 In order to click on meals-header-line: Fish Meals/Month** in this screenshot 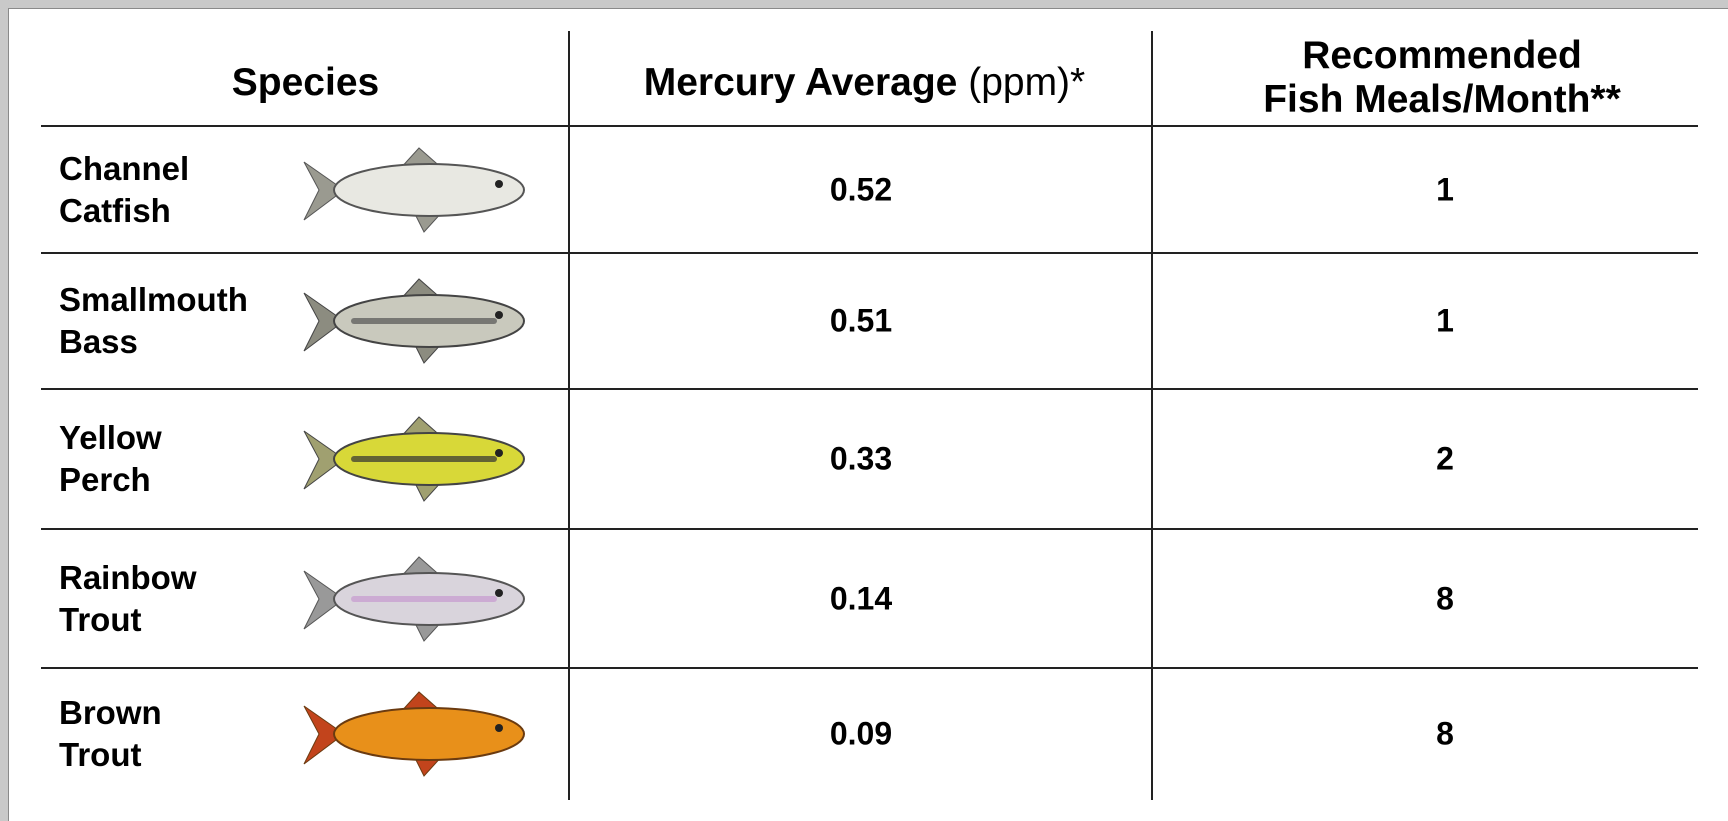, I will do `click(1442, 99)`.